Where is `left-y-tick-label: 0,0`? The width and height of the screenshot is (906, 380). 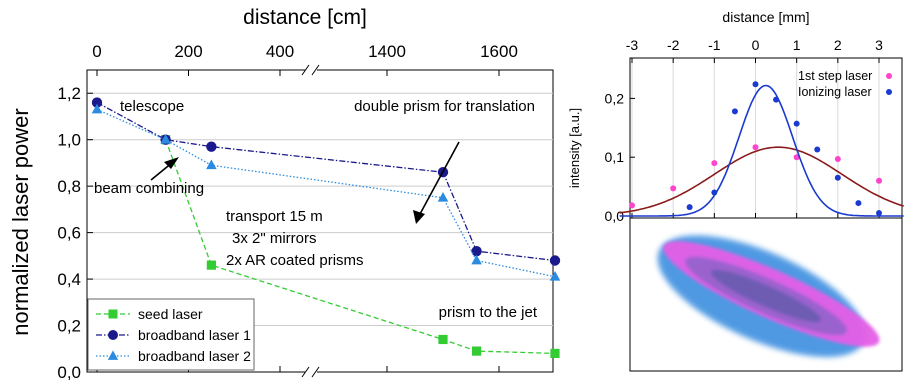 left-y-tick-label: 0,0 is located at coordinates (69, 371).